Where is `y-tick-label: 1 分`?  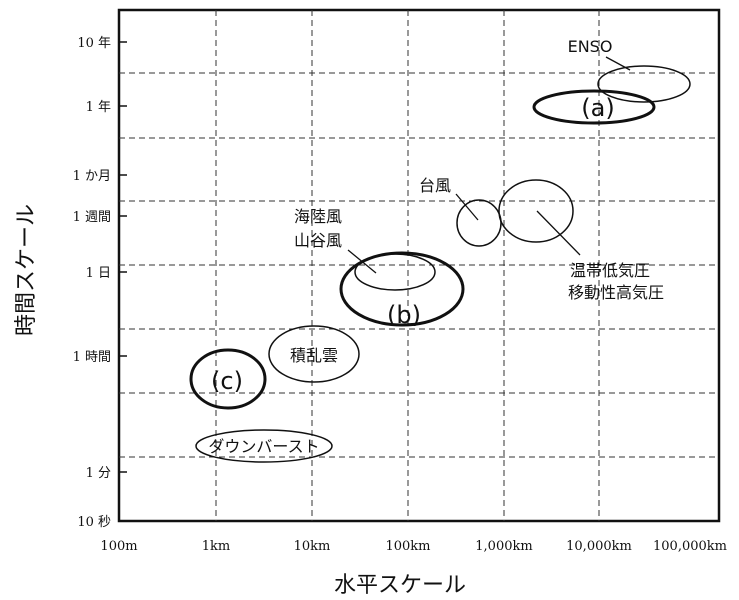 y-tick-label: 1 分 is located at coordinates (98, 473).